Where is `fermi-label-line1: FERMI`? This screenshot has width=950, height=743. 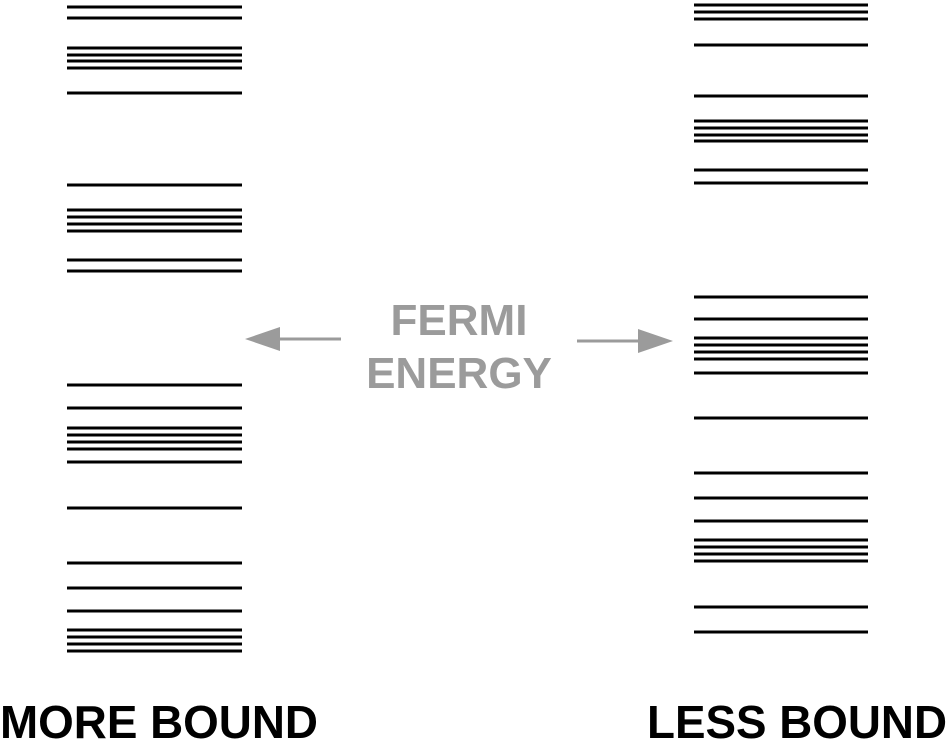 fermi-label-line1: FERMI is located at coordinates (459, 320).